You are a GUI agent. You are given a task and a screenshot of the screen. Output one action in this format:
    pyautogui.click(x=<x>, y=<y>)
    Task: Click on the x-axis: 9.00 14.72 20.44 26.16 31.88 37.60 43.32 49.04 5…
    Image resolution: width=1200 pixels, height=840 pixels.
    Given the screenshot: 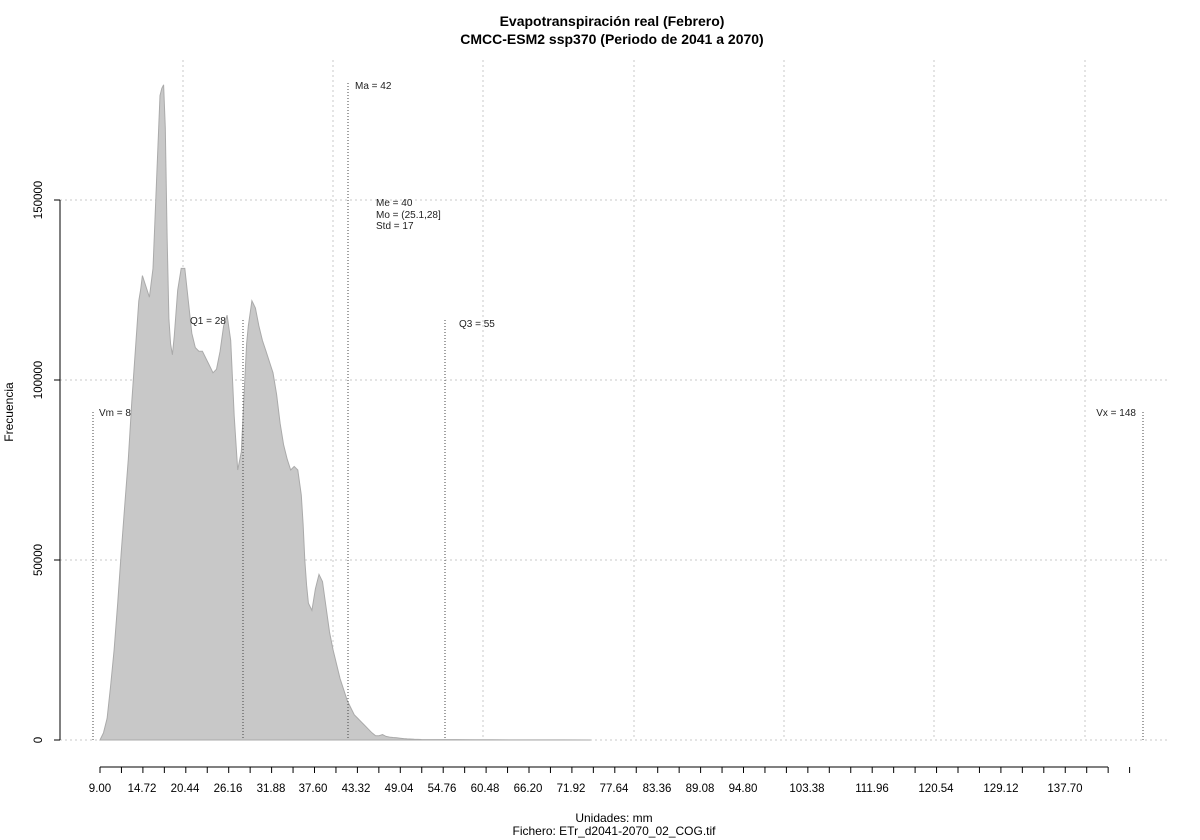 What is the action you would take?
    pyautogui.click(x=610, y=780)
    